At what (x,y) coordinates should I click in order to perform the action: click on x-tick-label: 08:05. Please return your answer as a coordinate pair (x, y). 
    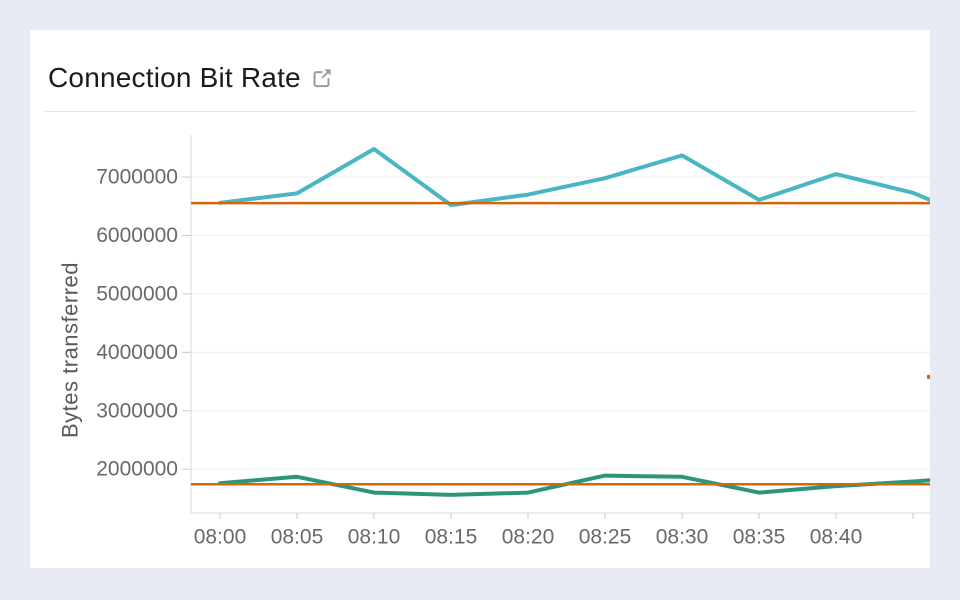
    Looking at the image, I should click on (297, 537).